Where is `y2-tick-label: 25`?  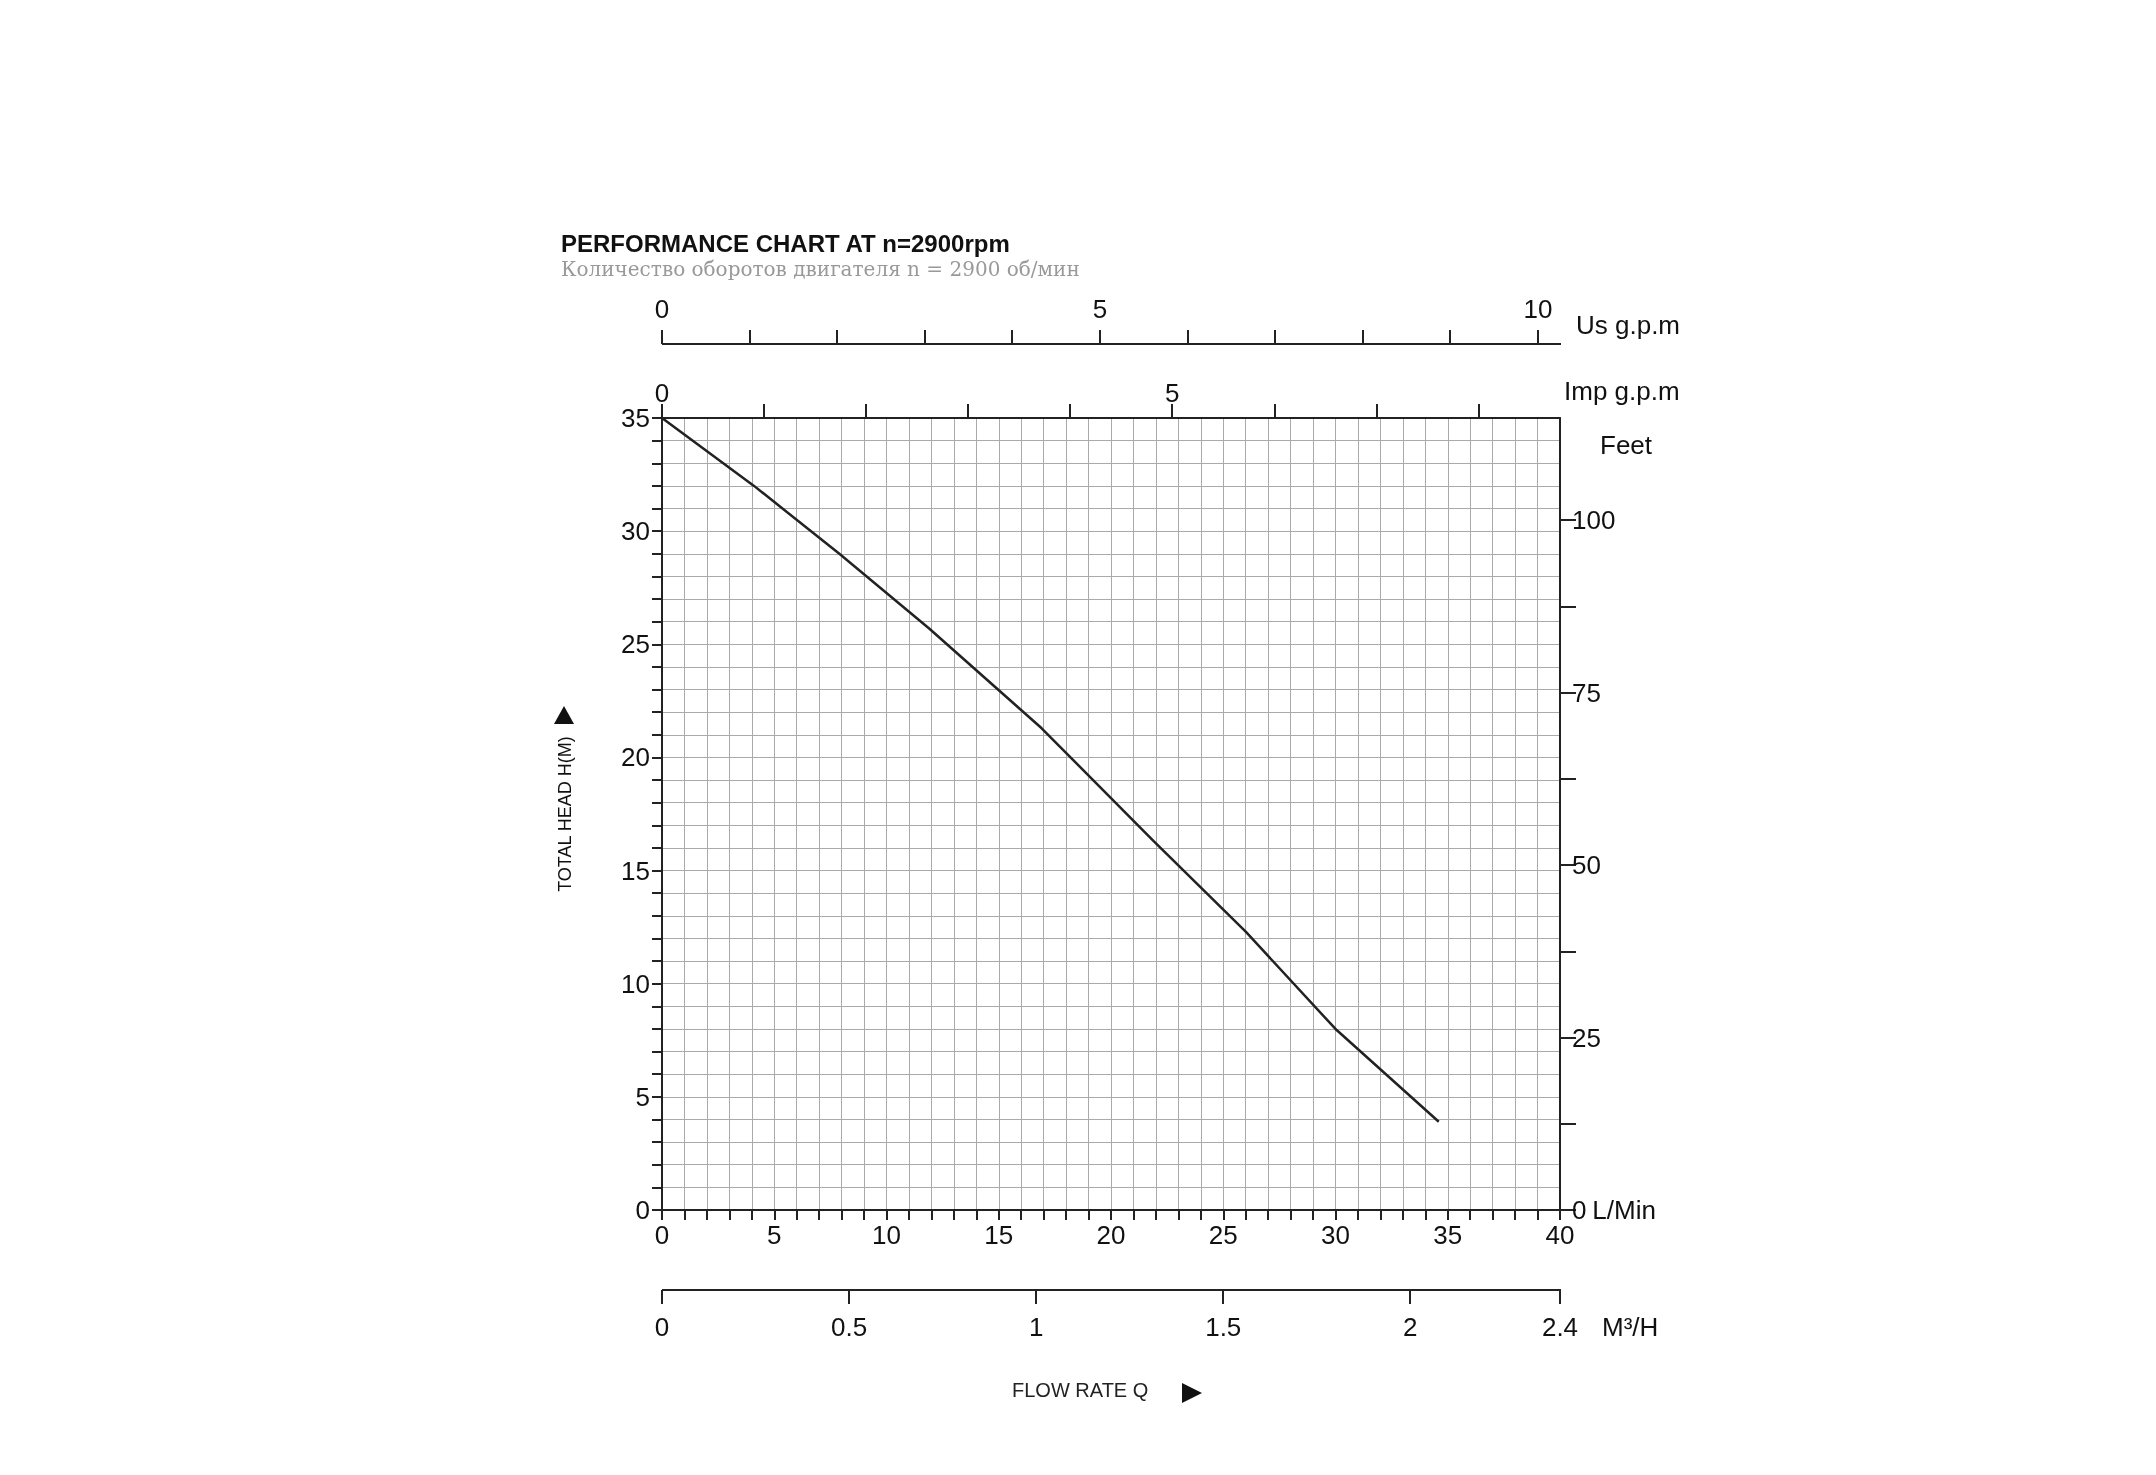 y2-tick-label: 25 is located at coordinates (1586, 1037).